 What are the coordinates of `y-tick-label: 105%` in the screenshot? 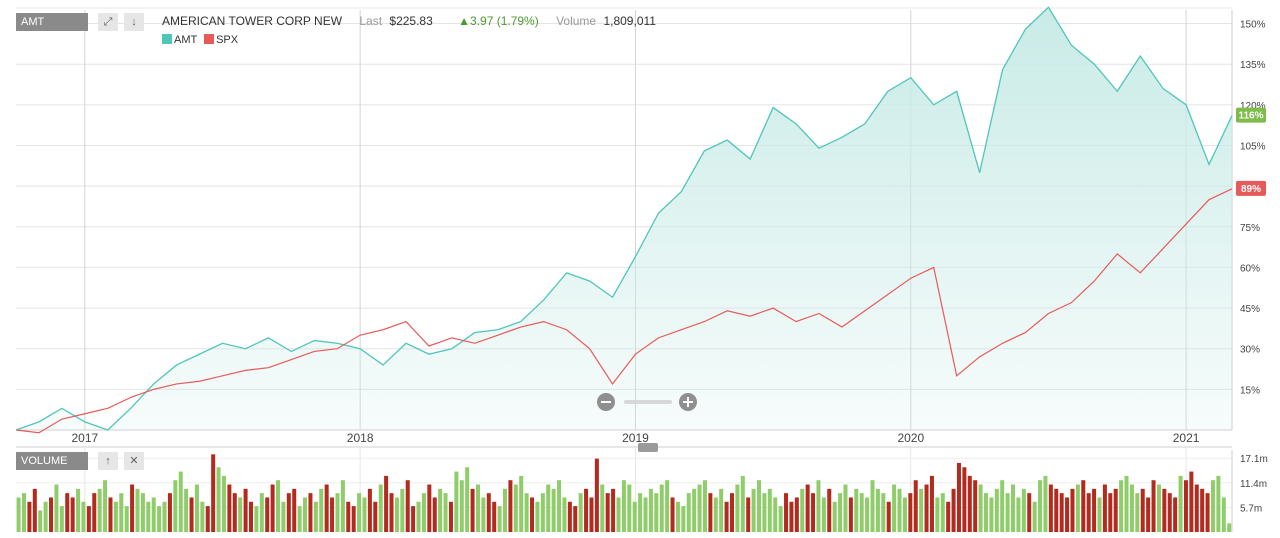 It's located at (1253, 146).